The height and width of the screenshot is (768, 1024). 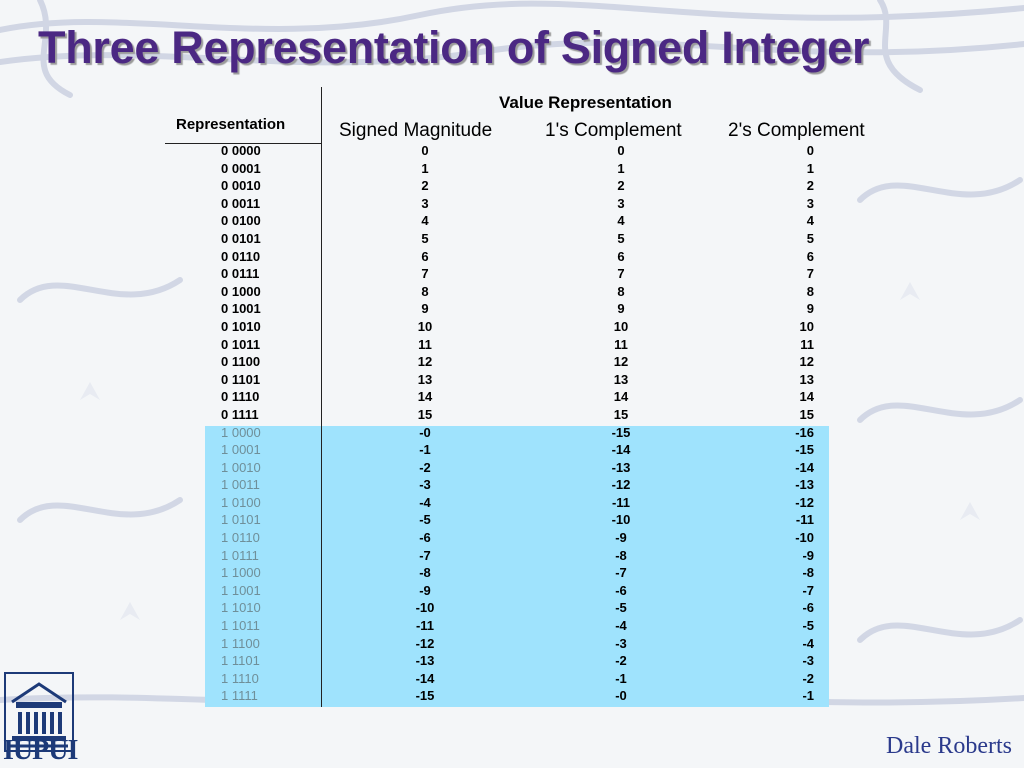 What do you see at coordinates (621, 326) in the screenshot?
I see `ones-complement-cell: 10` at bounding box center [621, 326].